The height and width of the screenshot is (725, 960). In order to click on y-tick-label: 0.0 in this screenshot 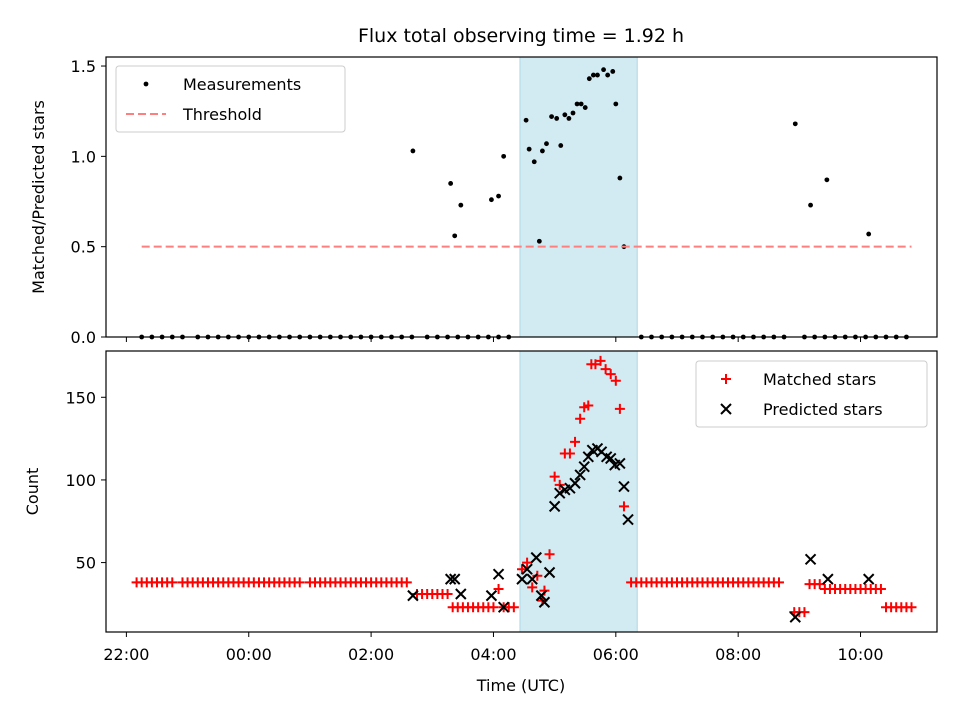, I will do `click(83, 337)`.